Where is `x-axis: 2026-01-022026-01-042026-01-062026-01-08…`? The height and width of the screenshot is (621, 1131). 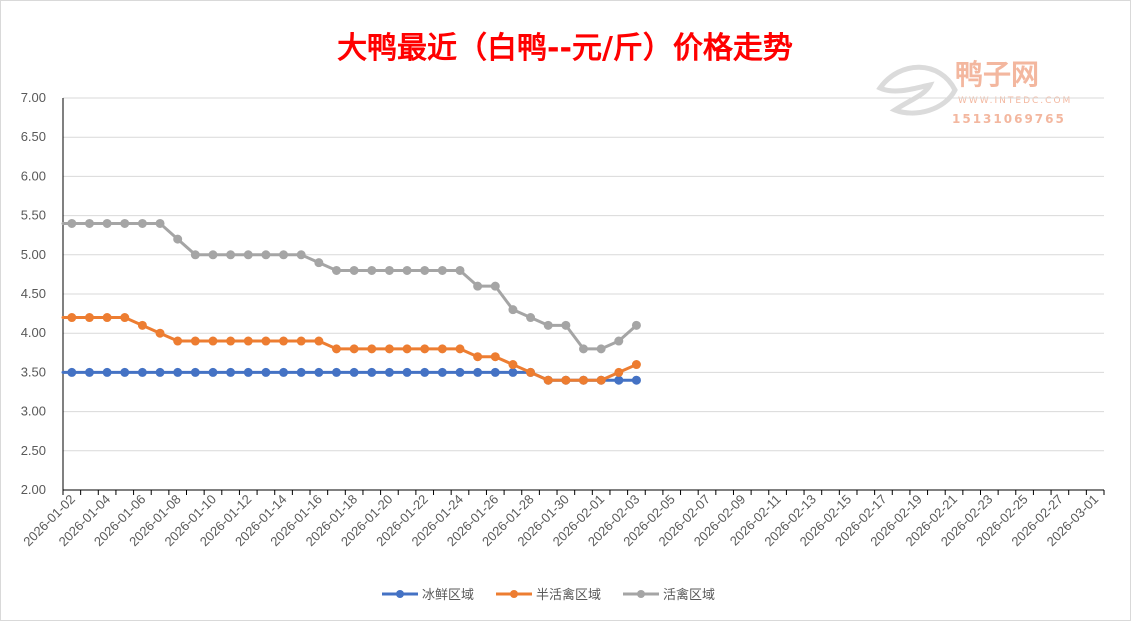
x-axis: 2026-01-022026-01-042026-01-062026-01-08… is located at coordinates (562, 519).